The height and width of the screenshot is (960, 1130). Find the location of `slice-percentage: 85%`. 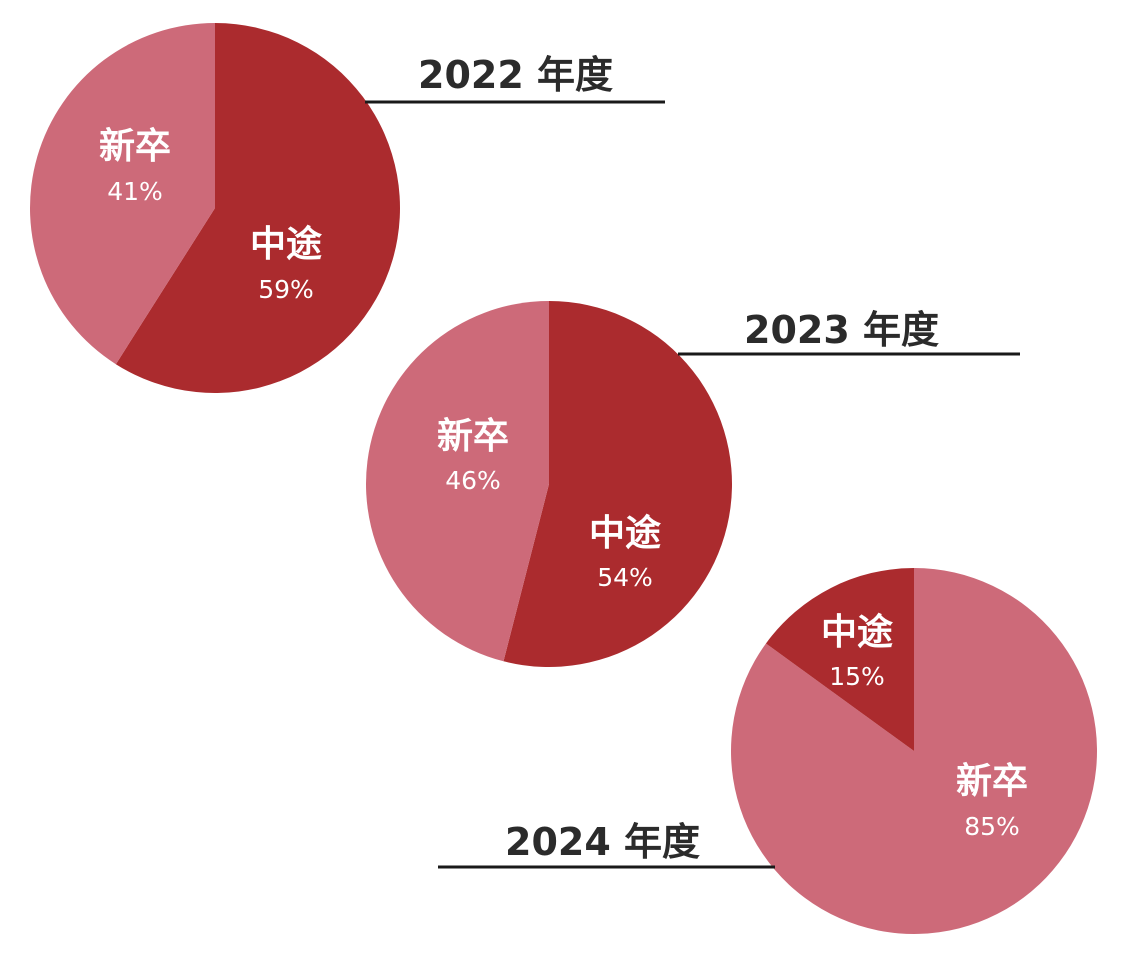

slice-percentage: 85% is located at coordinates (992, 826).